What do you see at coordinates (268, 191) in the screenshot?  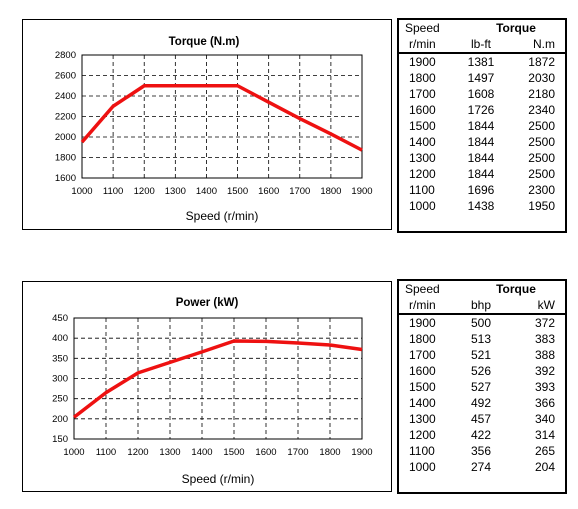 I see `x-tick-label: 1600` at bounding box center [268, 191].